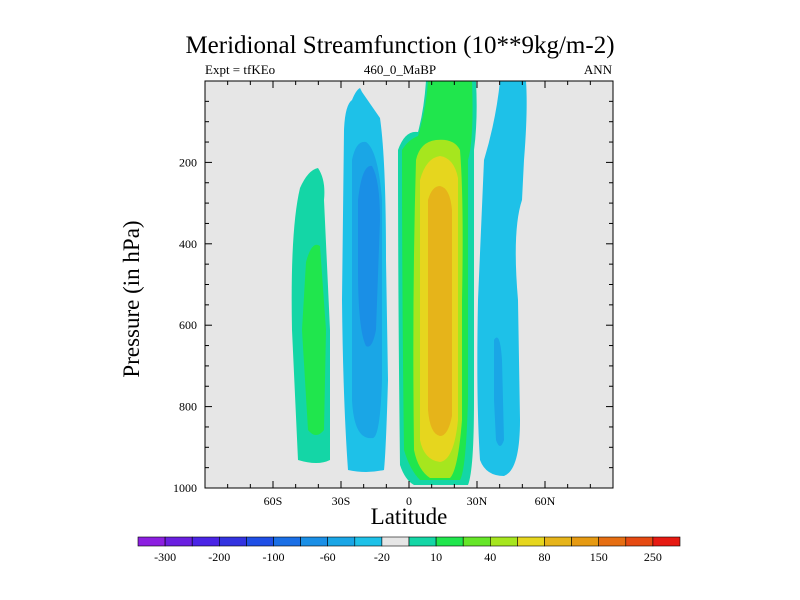 This screenshot has height=600, width=800. What do you see at coordinates (409, 550) in the screenshot?
I see `colorbar: -300 -200 -100 -60 -20 10 40 80 150 250` at bounding box center [409, 550].